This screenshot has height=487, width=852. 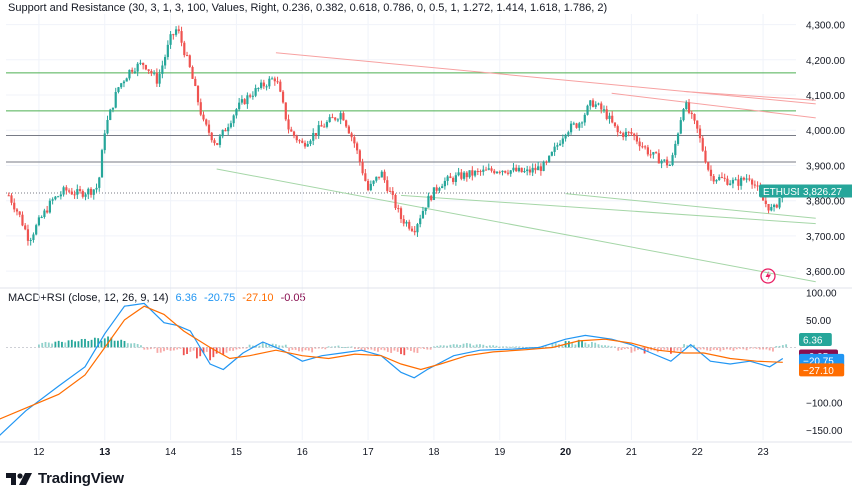 I want to click on date-tick-label: 14, so click(x=171, y=452).